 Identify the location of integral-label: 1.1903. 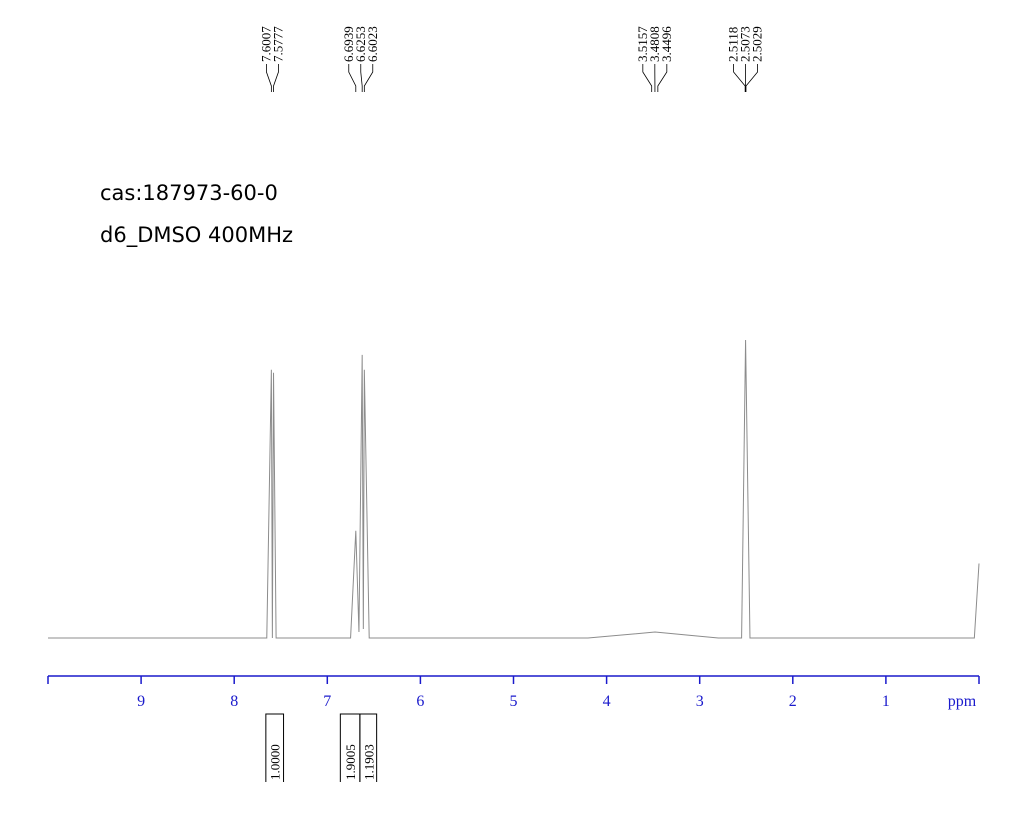
(368, 762).